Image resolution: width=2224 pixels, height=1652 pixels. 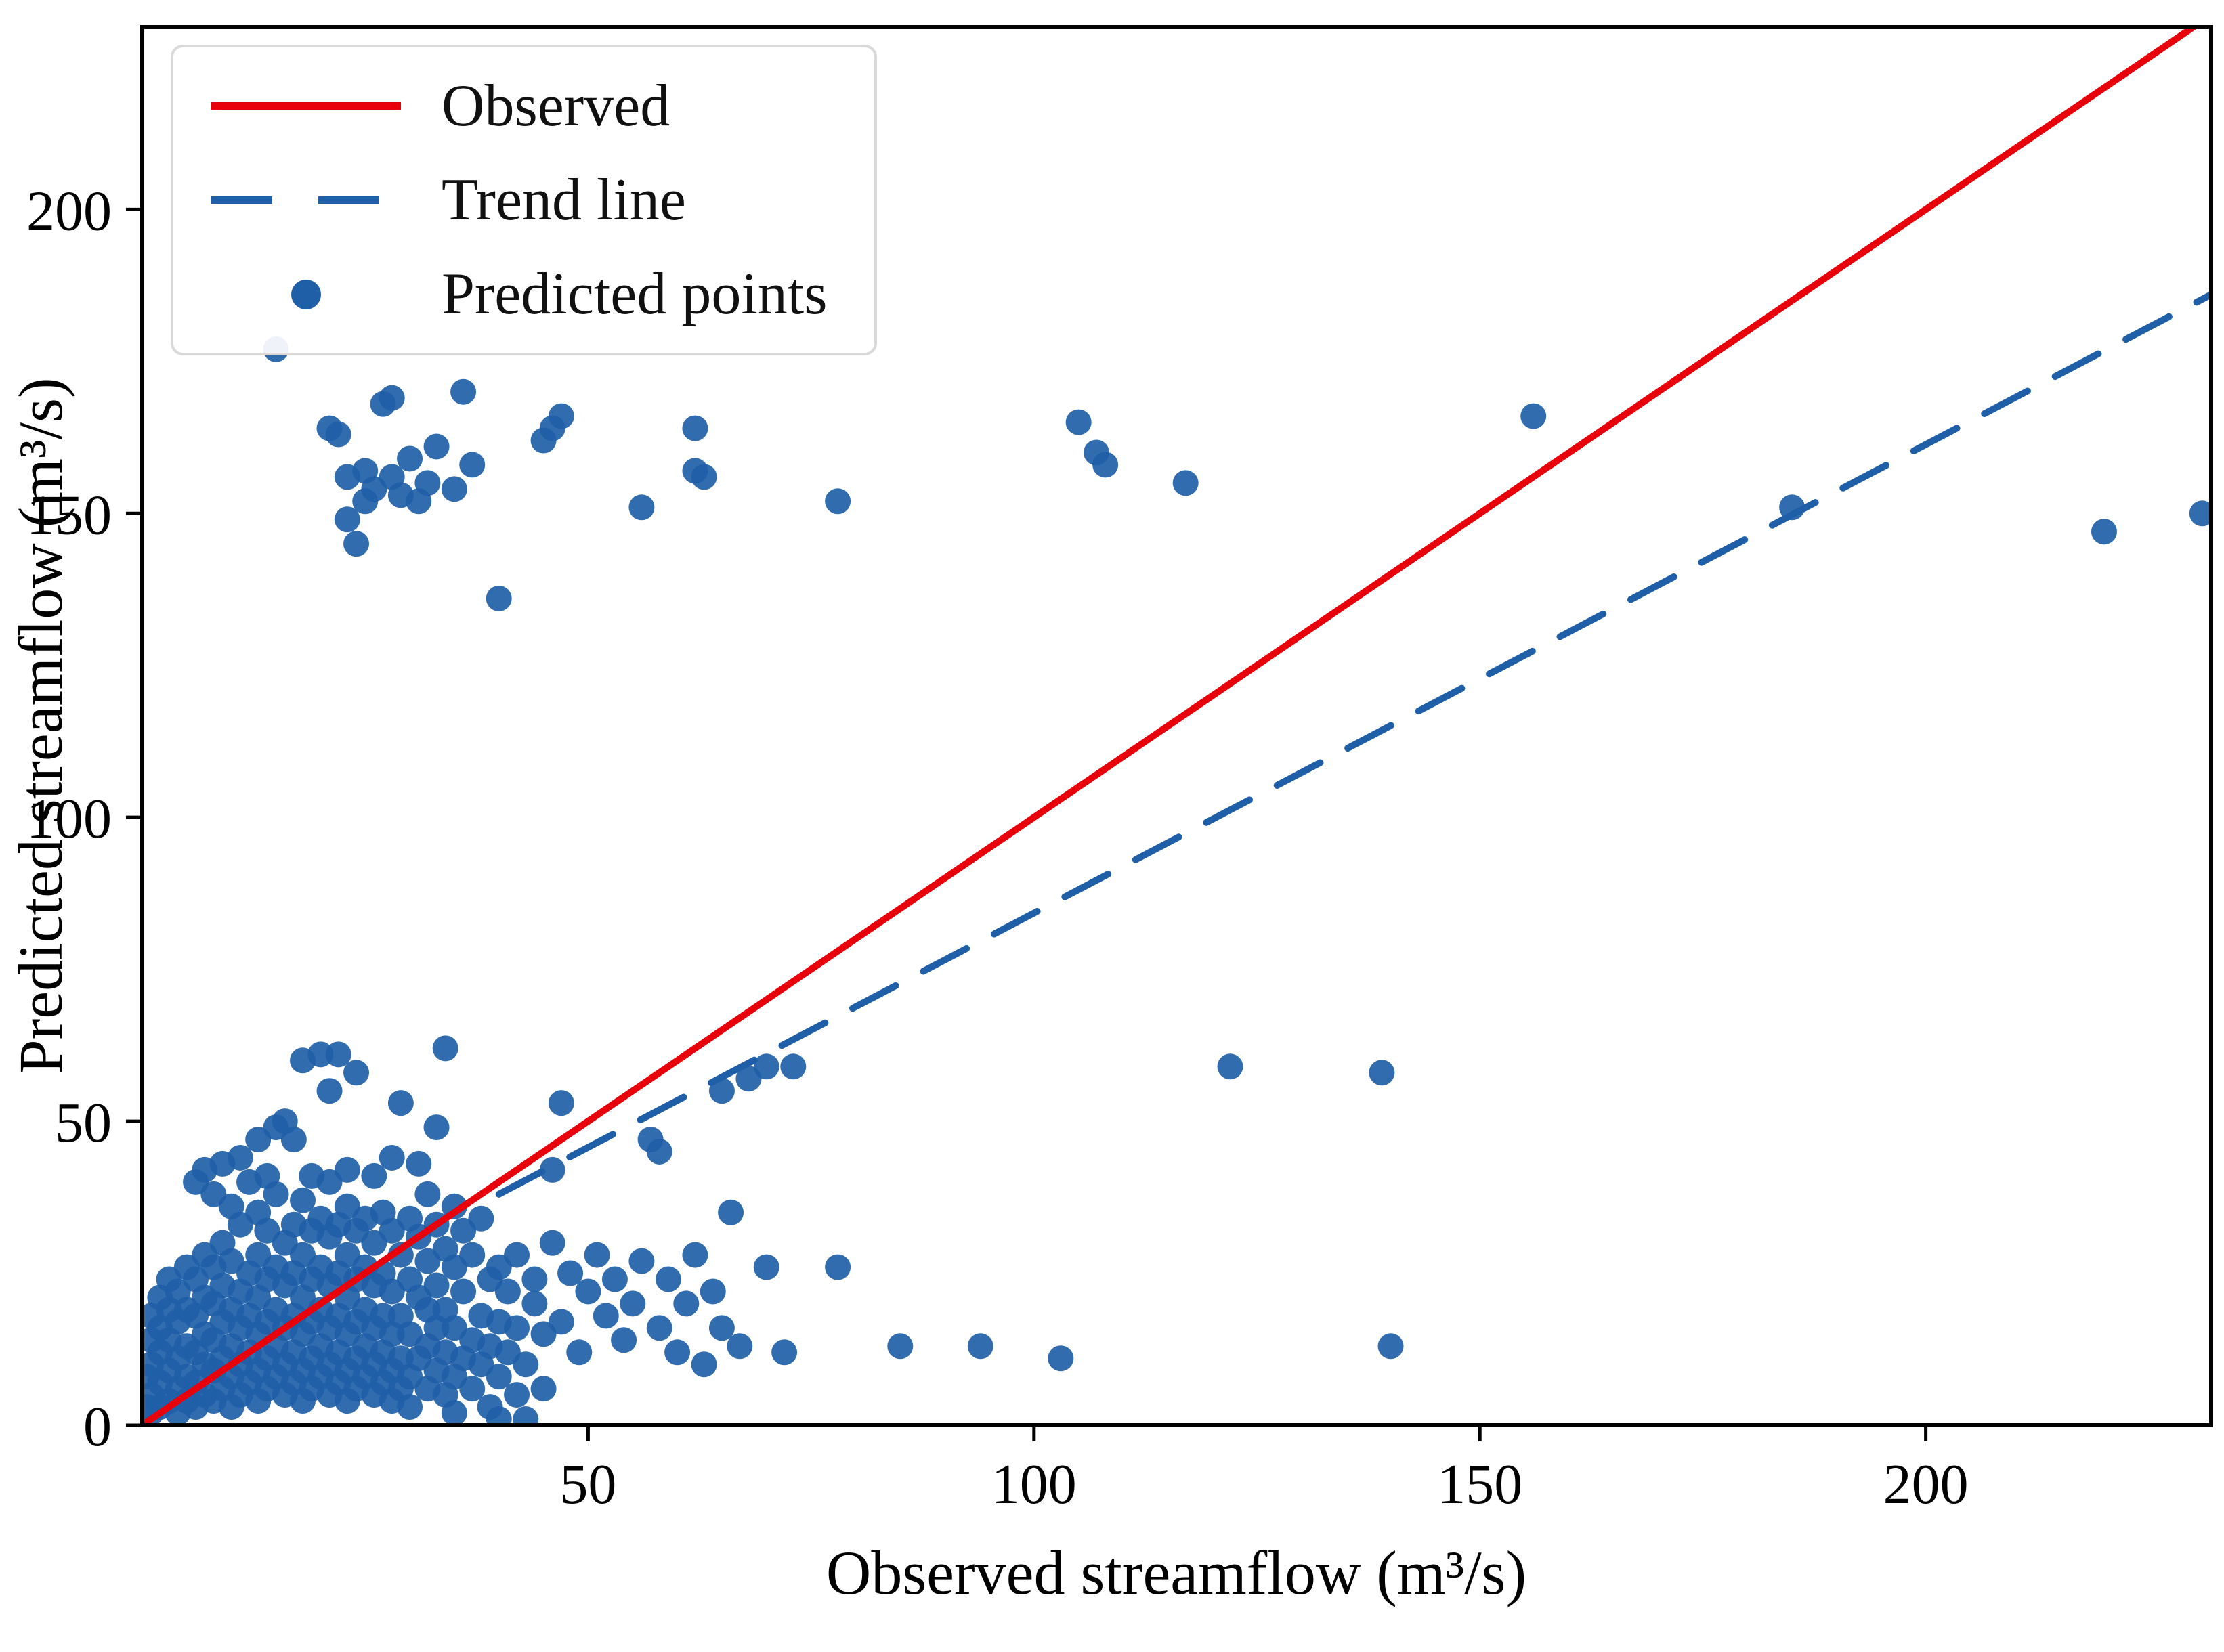 What do you see at coordinates (97, 1426) in the screenshot?
I see `y-tick-label: 0` at bounding box center [97, 1426].